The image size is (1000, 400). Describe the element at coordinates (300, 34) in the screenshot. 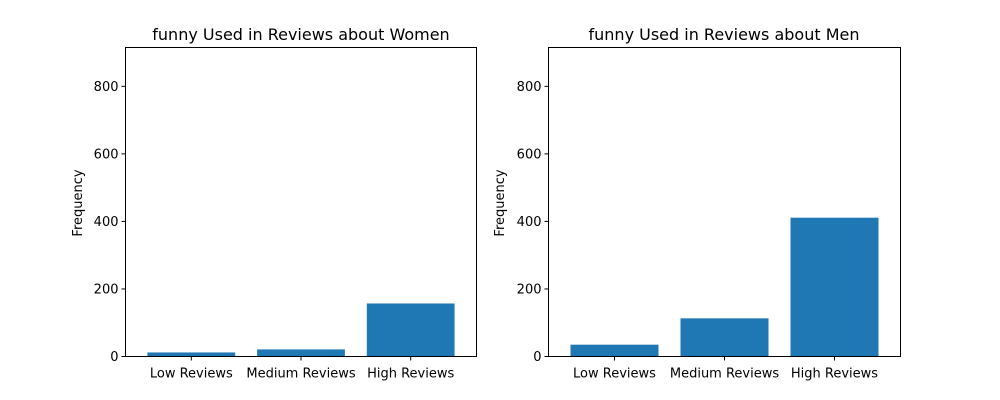

I see `chart-title: funny Used in Reviews about Women` at that location.